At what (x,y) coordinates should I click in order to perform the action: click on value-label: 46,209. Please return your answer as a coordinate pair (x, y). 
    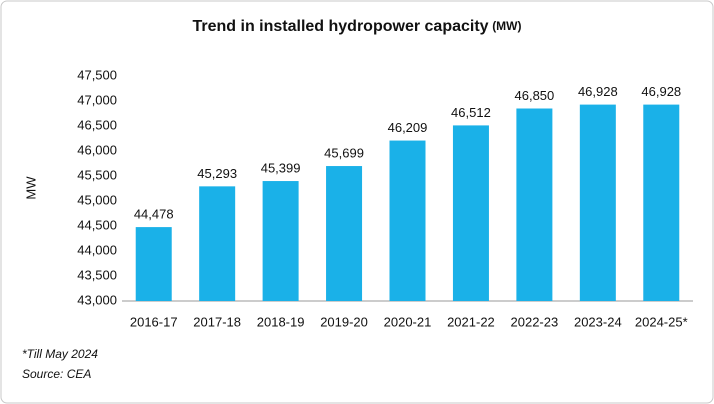
    Looking at the image, I should click on (408, 127).